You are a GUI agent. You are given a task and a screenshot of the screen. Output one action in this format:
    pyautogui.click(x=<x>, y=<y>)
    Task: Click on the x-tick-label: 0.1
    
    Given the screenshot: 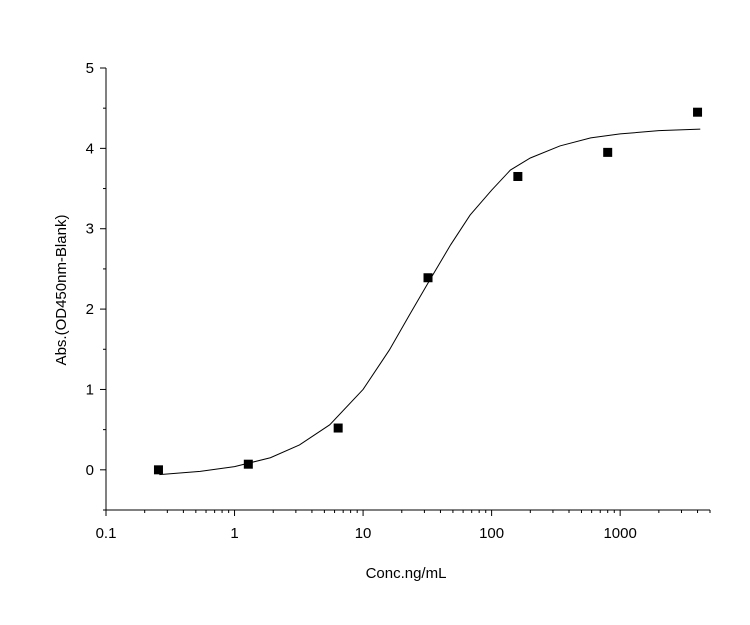 What is the action you would take?
    pyautogui.click(x=106, y=533)
    